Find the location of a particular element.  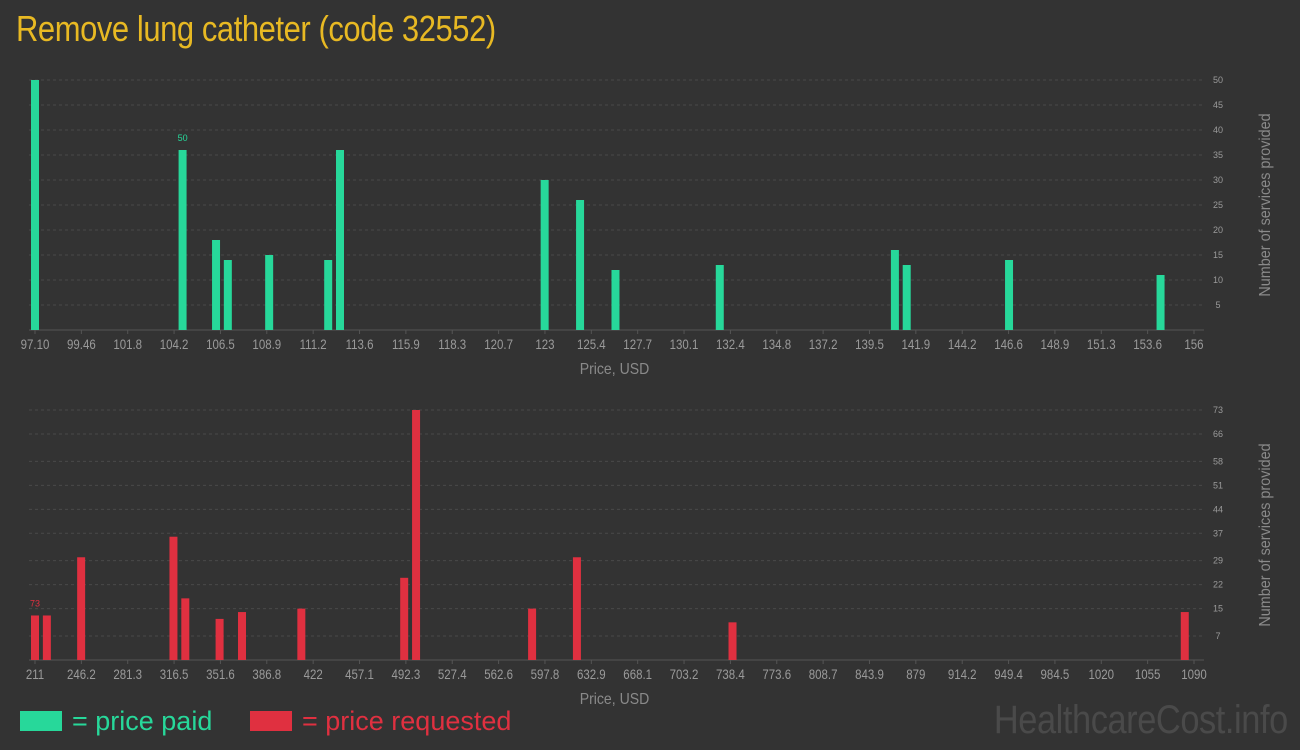

x-tick-label: 118.3 is located at coordinates (452, 344).